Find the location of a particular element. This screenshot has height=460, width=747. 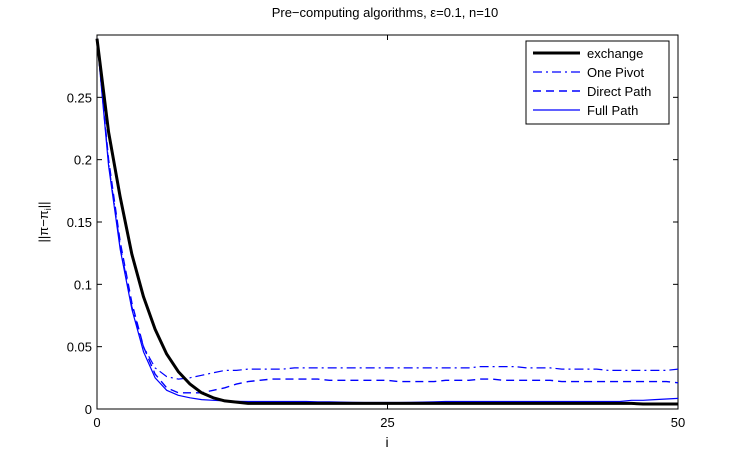

y-tick-label: 0.15 is located at coordinates (79, 222).